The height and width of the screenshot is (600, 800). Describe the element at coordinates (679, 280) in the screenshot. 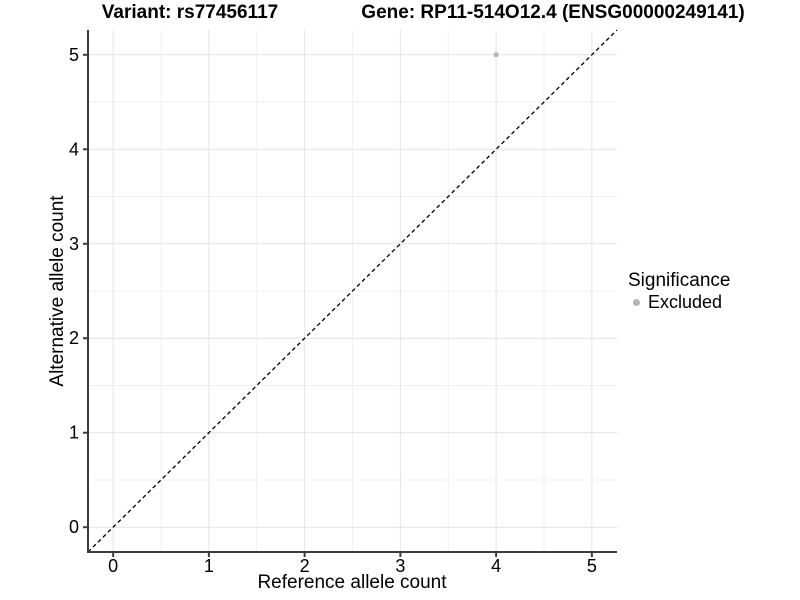

I see `legend-title: Significance` at that location.